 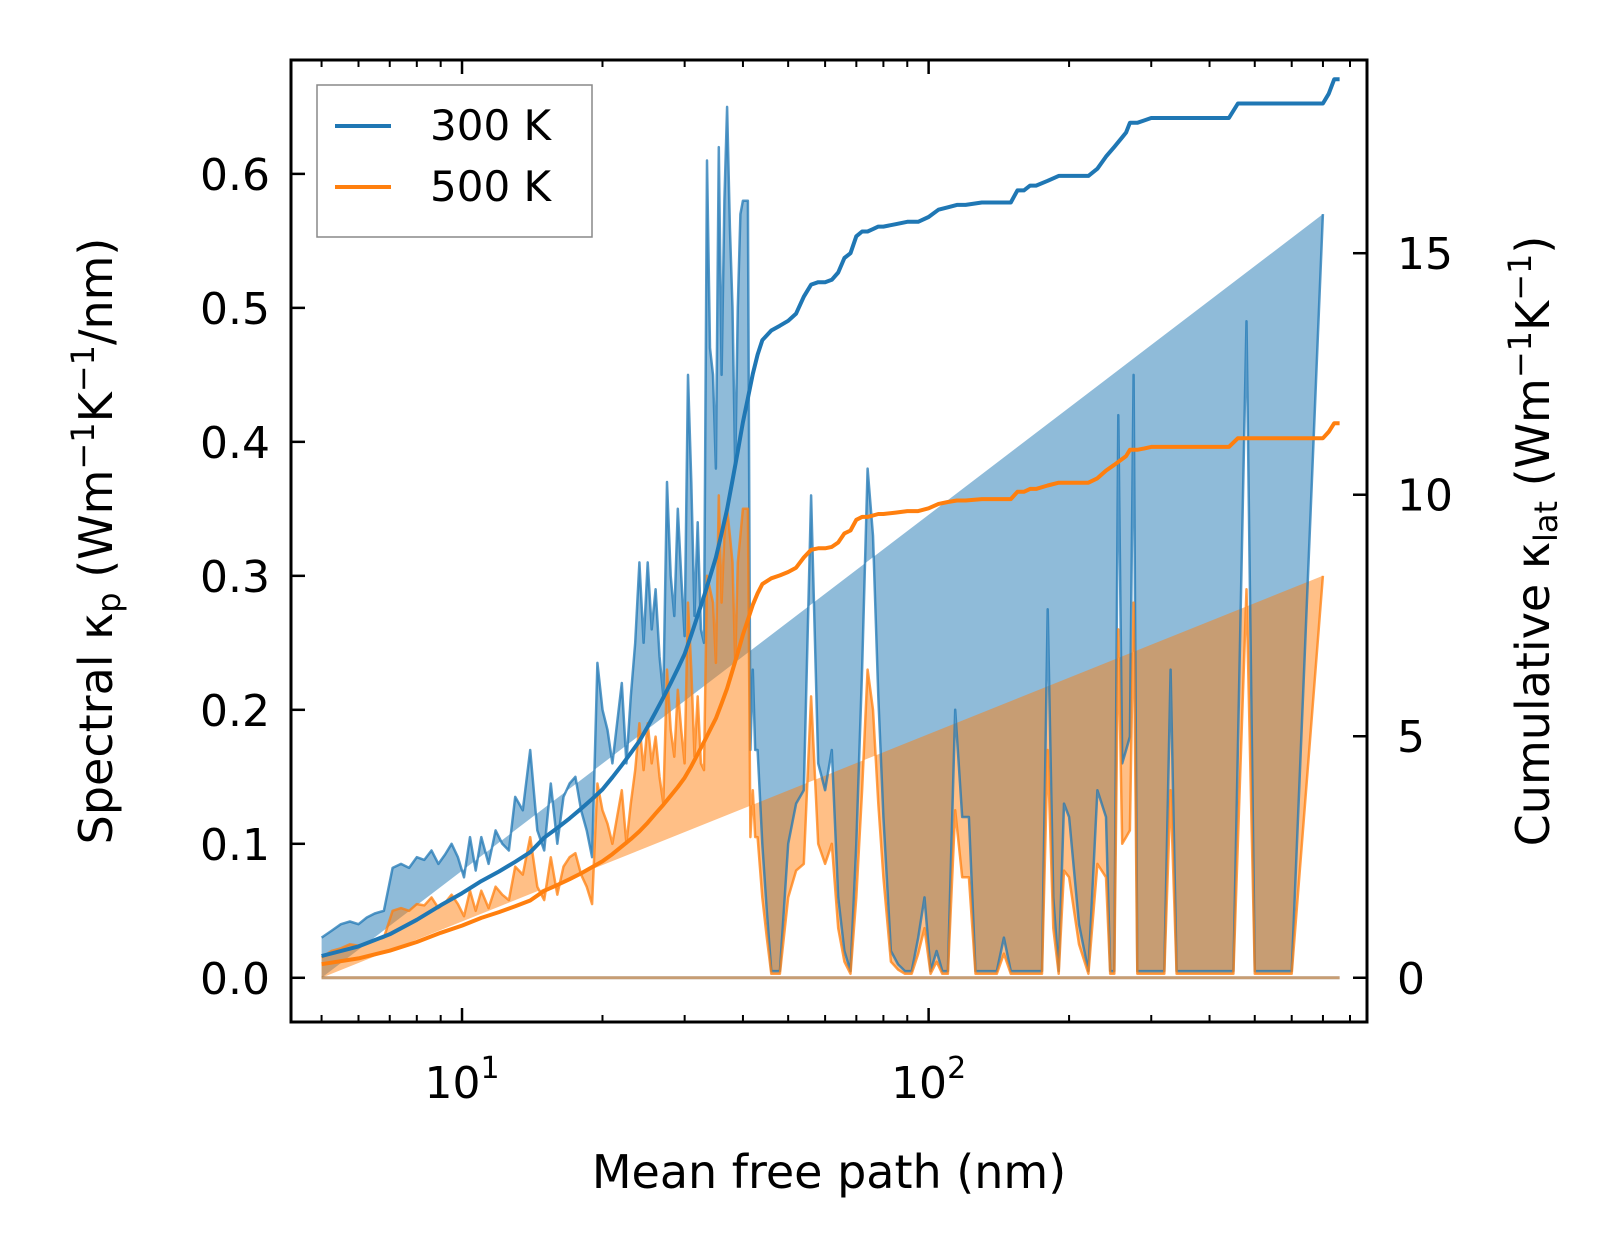 I want to click on yl-main: Spectral κ, so click(x=96, y=729).